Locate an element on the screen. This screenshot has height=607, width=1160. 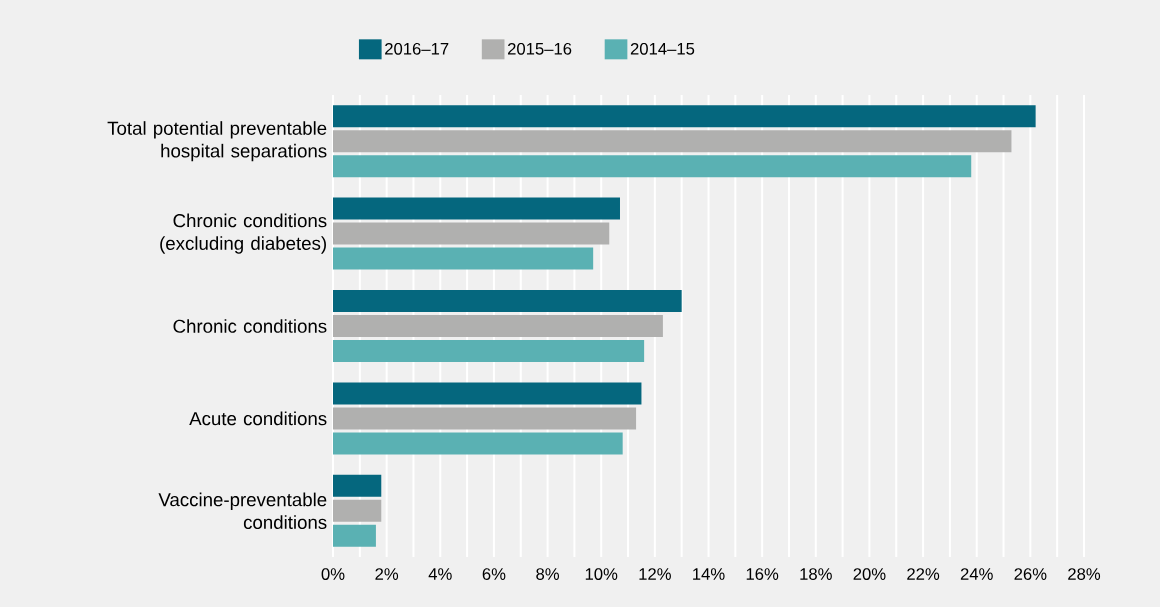
x-tick-label: 12% is located at coordinates (655, 574).